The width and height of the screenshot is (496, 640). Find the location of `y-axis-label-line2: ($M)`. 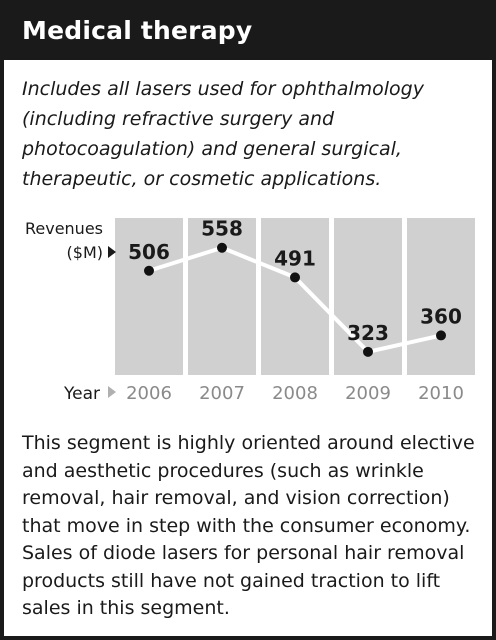

y-axis-label-line2: ($M) is located at coordinates (85, 252).